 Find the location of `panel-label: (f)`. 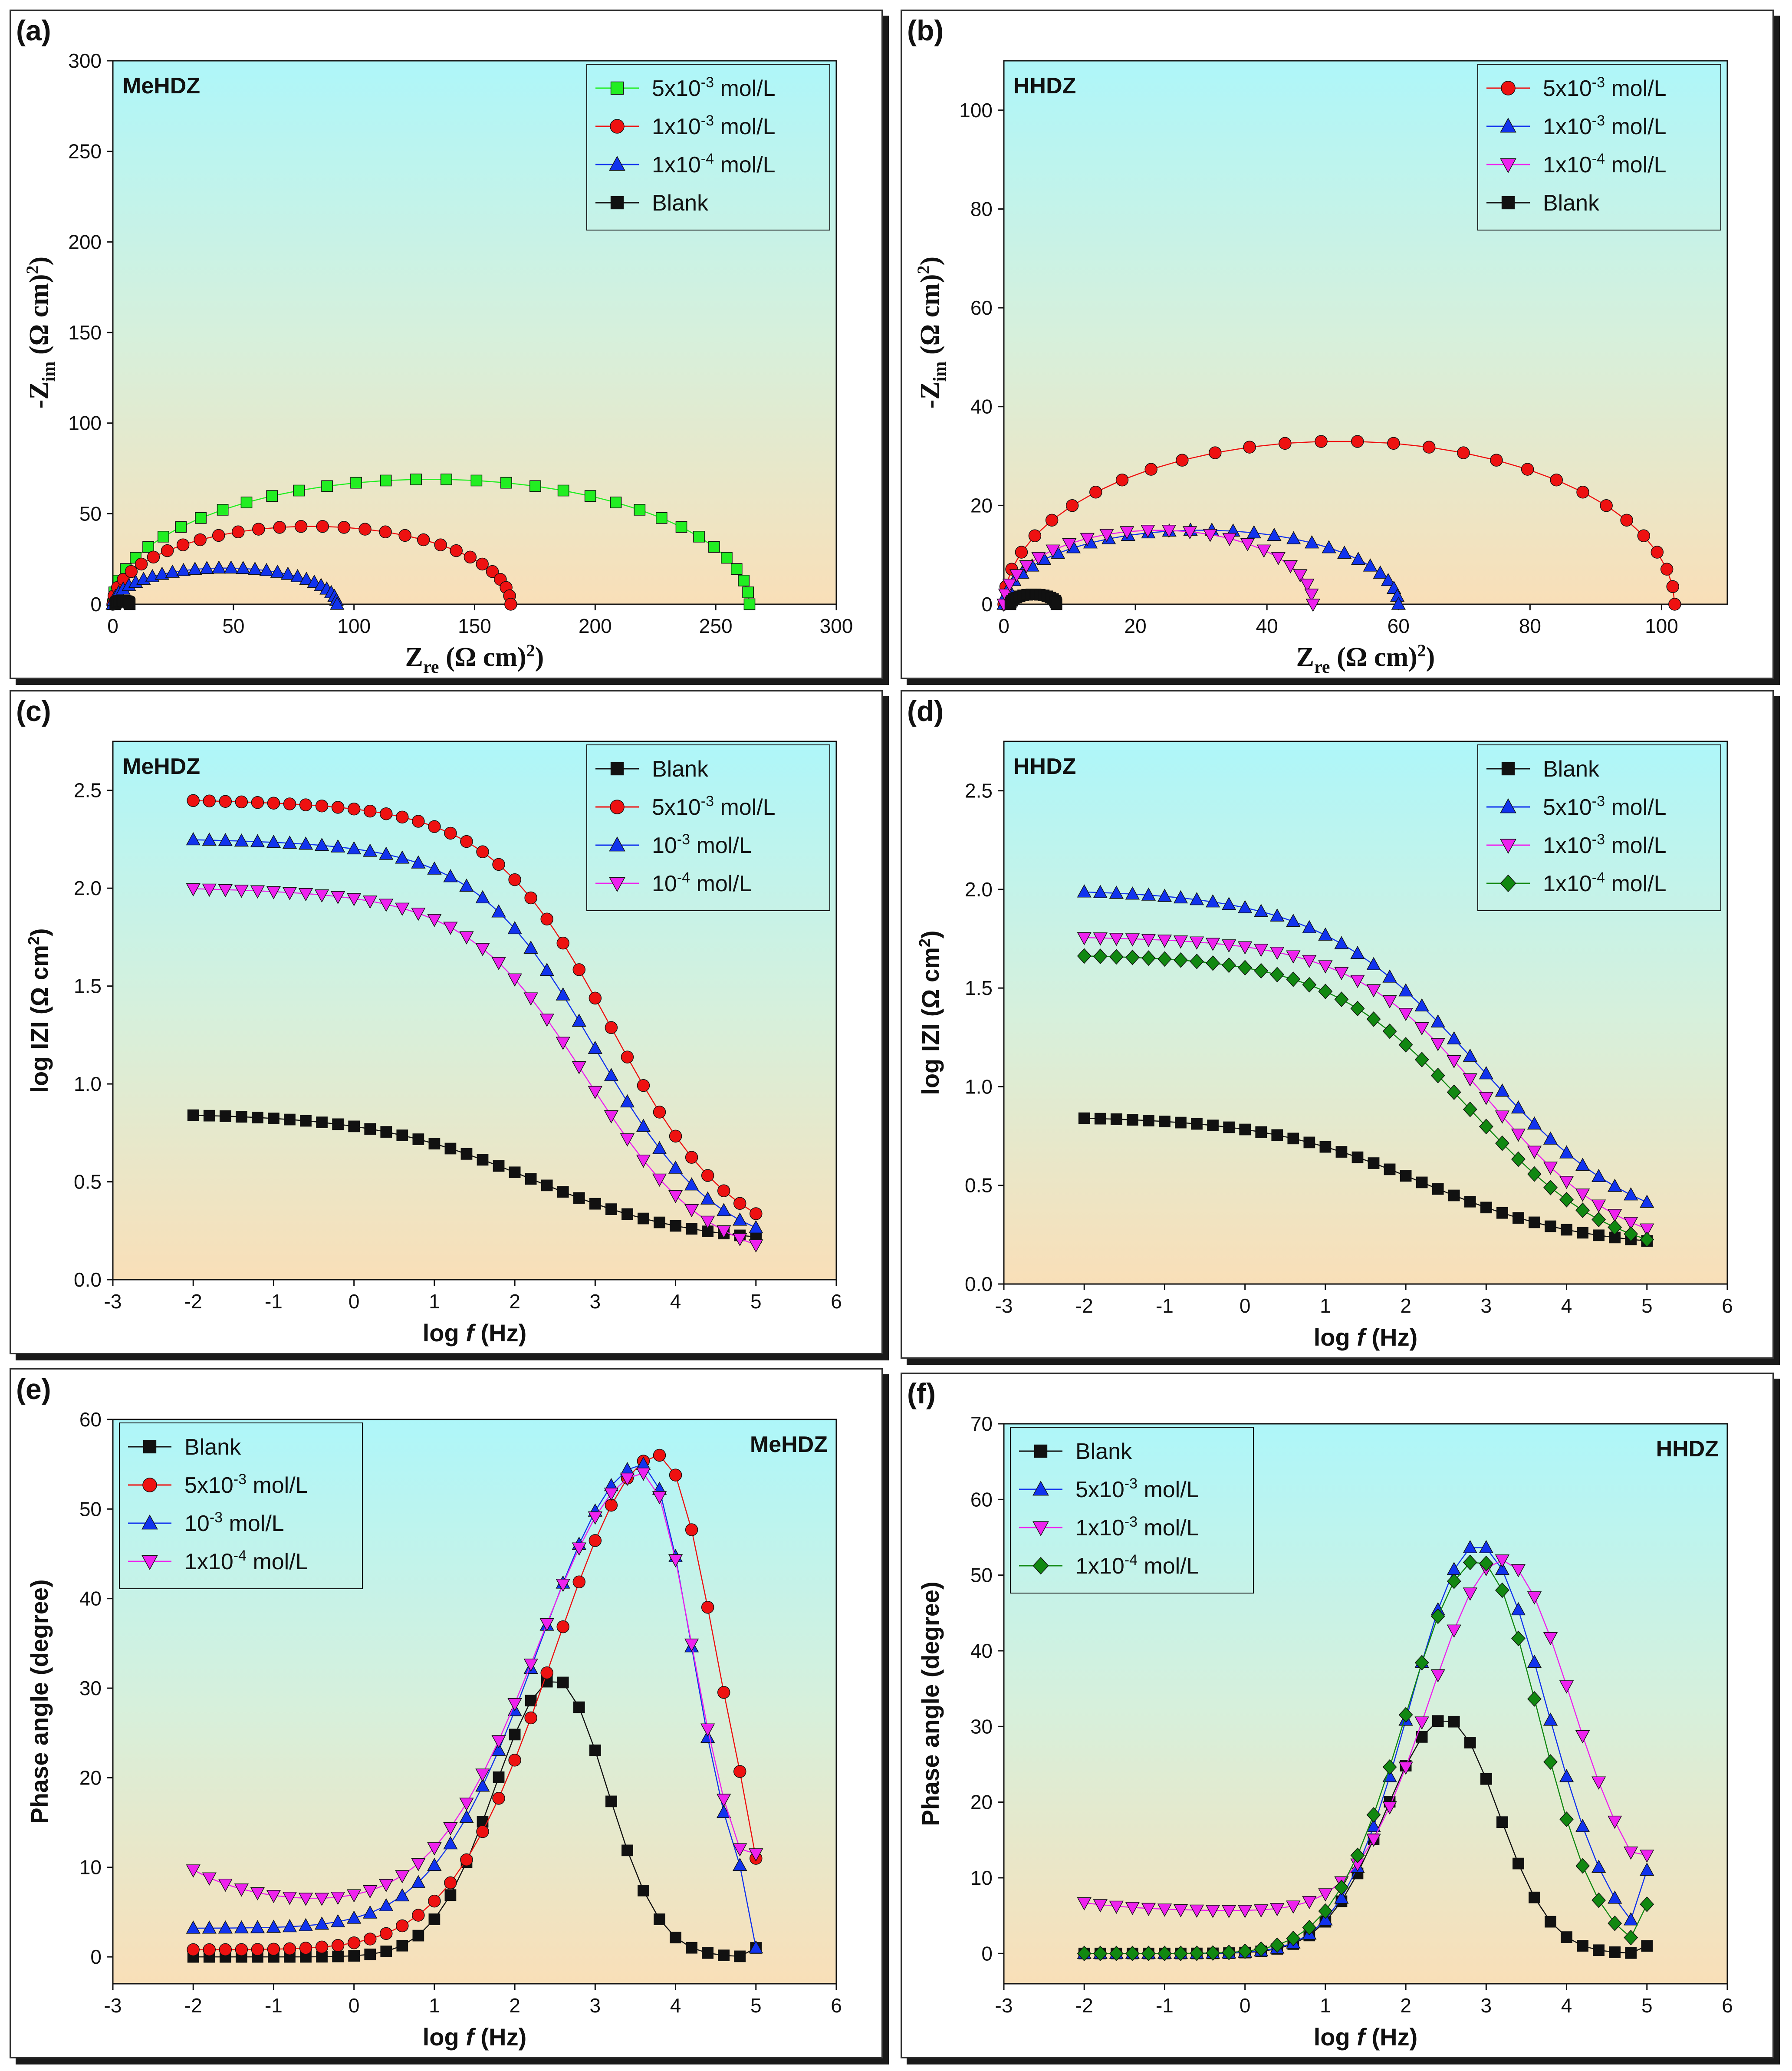

panel-label: (f) is located at coordinates (921, 1393).